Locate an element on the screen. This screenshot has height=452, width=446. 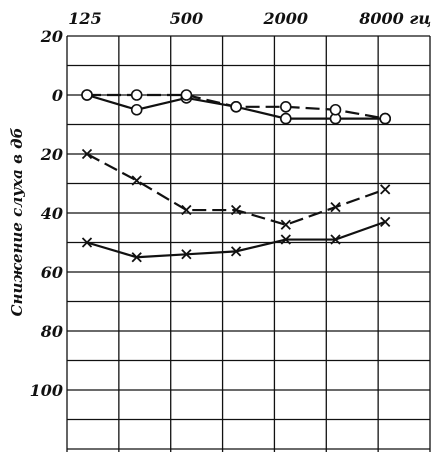
y-tick-label: 100 is located at coordinates (46, 390).